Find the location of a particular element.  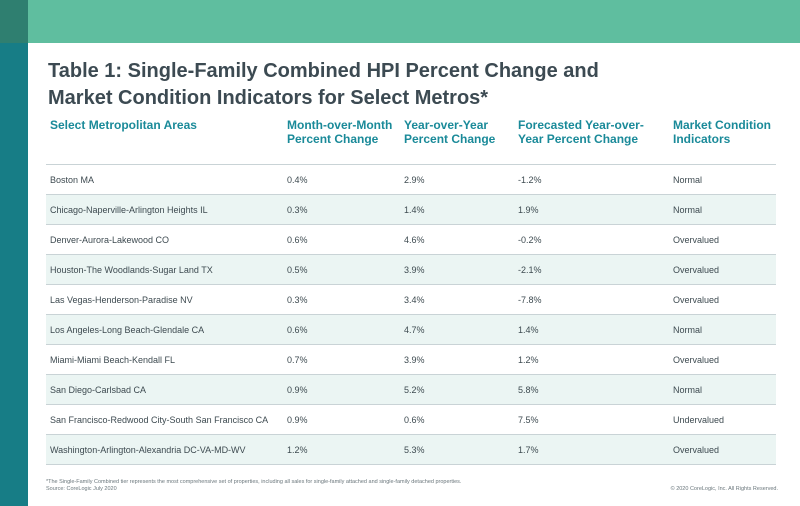

yoy-change-cell: 4.6% is located at coordinates (457, 239).